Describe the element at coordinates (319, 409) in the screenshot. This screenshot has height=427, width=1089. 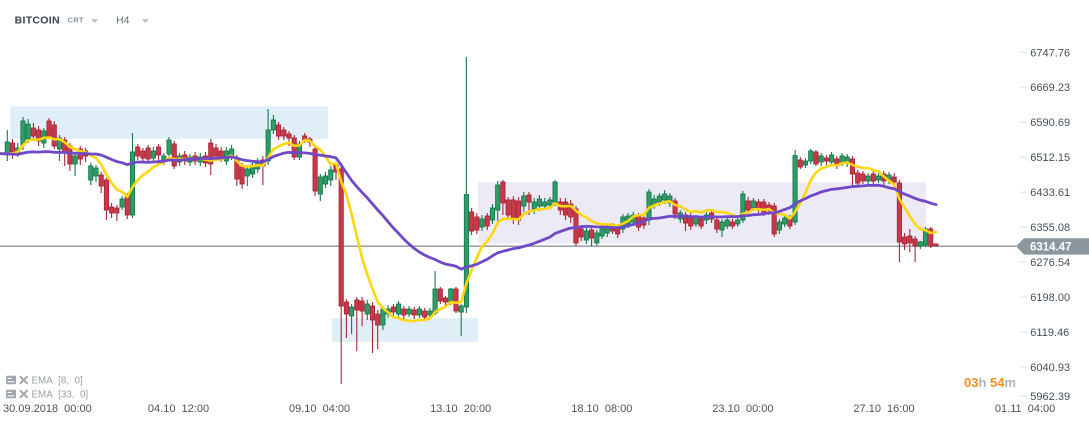
I see `svg-text: 09.10 04:00` at that location.